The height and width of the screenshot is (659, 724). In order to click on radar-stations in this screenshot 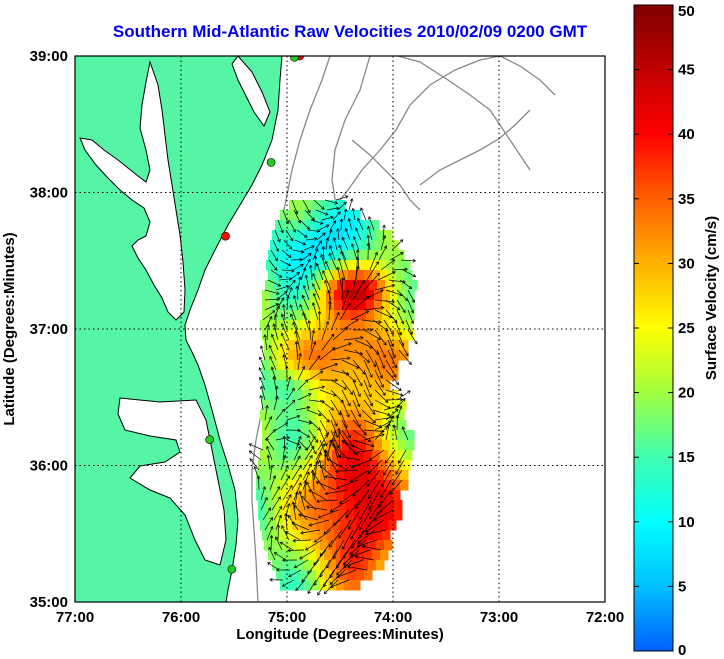, I will do `click(255, 315)`.